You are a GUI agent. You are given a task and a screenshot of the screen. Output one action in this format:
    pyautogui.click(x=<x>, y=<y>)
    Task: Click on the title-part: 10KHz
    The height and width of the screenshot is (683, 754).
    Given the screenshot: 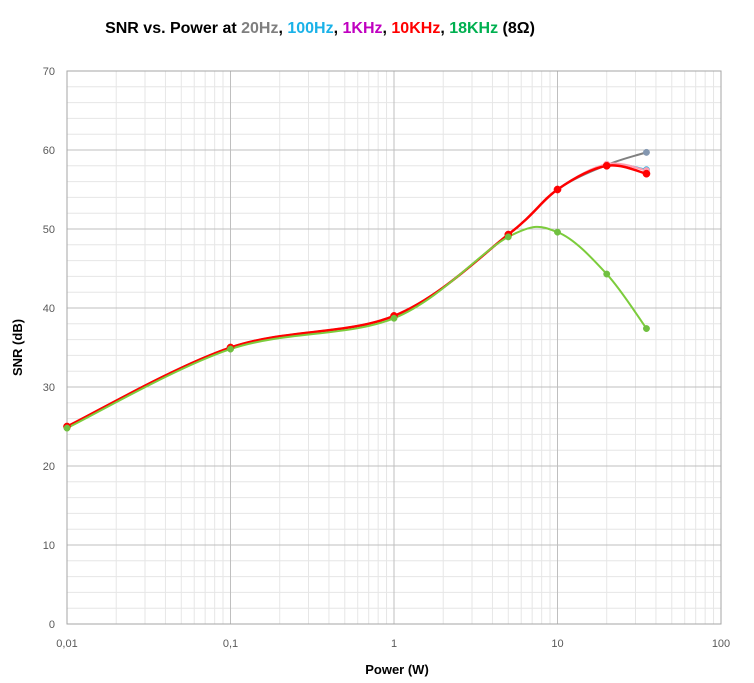 What is the action you would take?
    pyautogui.click(x=416, y=28)
    